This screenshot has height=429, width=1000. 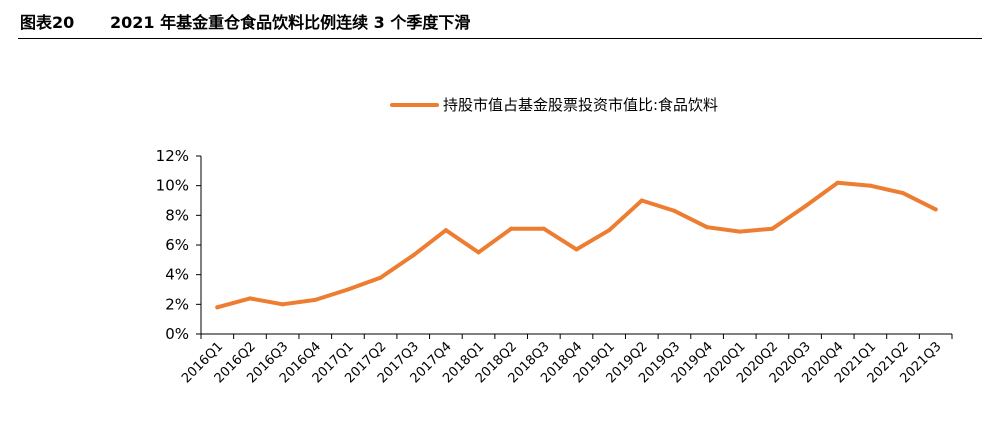 I want to click on legend-label: 持股市值占基金股票投资市值比:食品饮料, so click(x=580, y=105).